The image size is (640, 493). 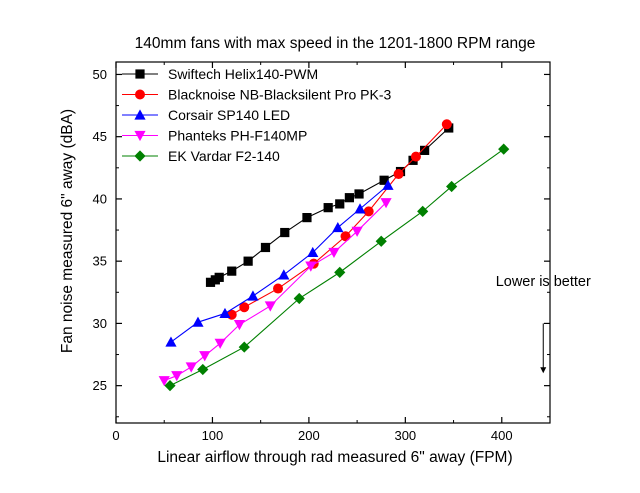 I want to click on x-tick-label: 200, so click(x=309, y=435).